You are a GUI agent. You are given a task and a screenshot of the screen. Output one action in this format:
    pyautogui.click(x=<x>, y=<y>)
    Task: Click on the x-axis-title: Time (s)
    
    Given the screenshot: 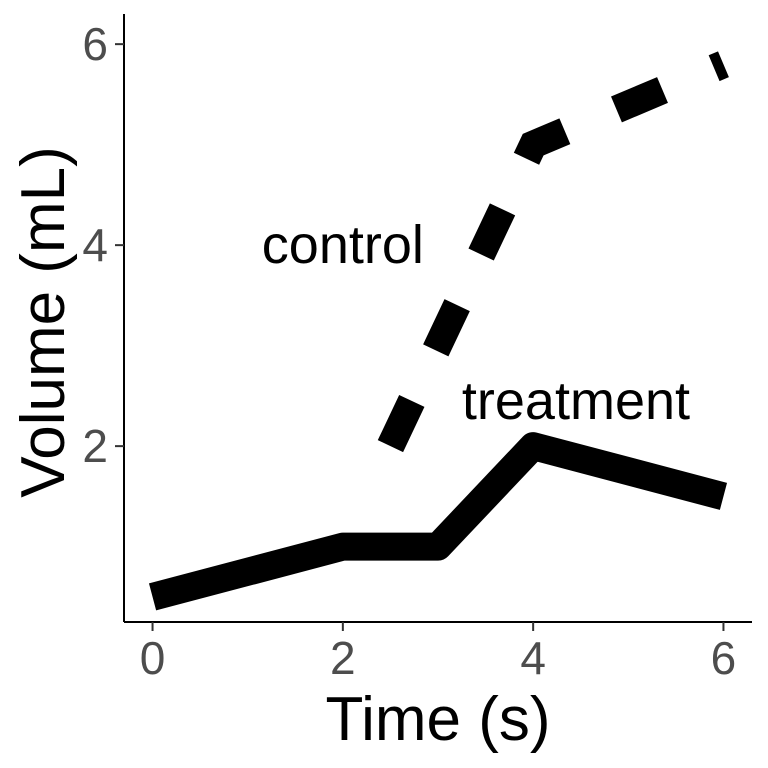 What is the action you would take?
    pyautogui.click(x=438, y=719)
    